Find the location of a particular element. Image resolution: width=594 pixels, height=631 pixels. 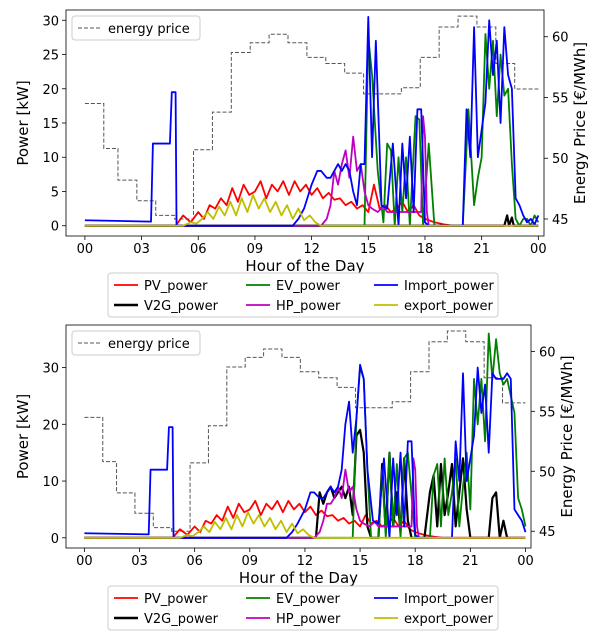

y-tick-label: 5 is located at coordinates (55, 192).